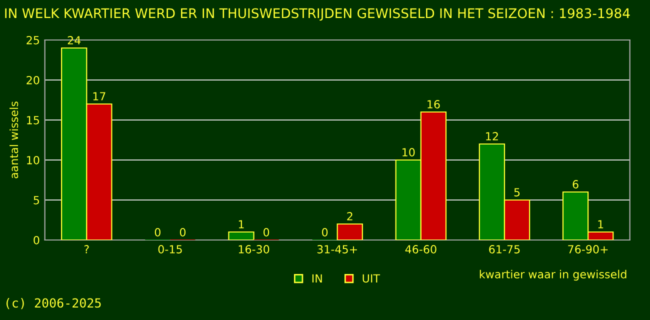 The image size is (650, 320). Describe the element at coordinates (53, 304) in the screenshot. I see `text: (c) 2006-2025` at that location.